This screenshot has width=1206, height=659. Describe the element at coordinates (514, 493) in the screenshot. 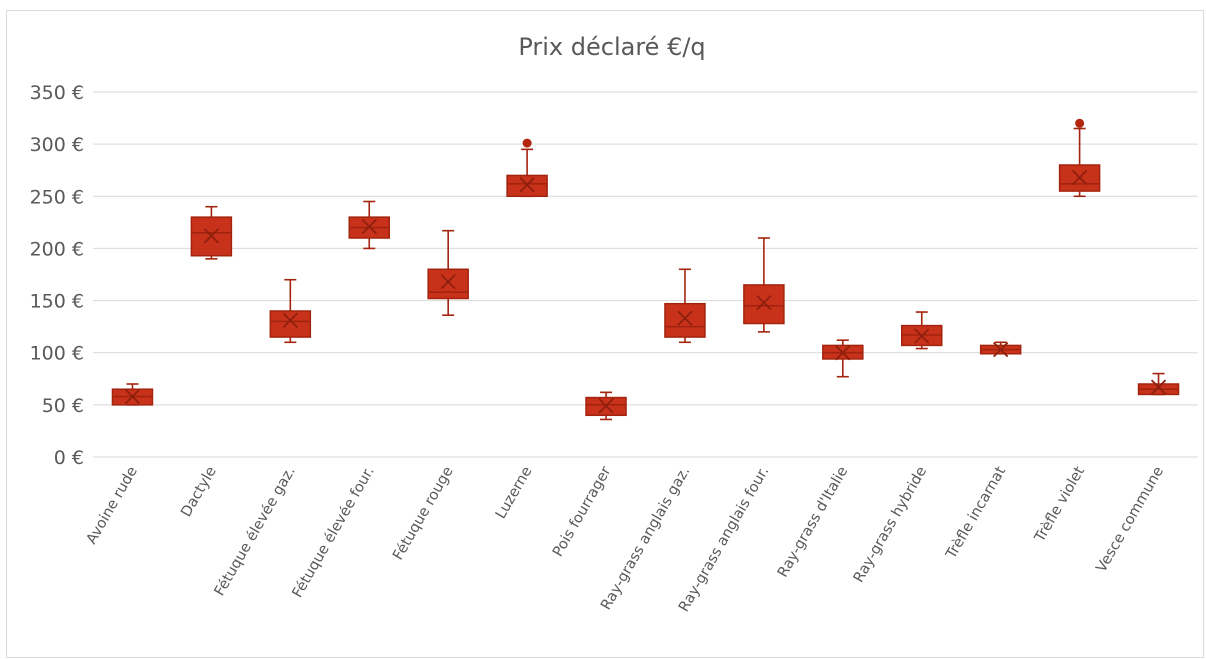

I see `x-tick-label-6: Luzerne` at that location.